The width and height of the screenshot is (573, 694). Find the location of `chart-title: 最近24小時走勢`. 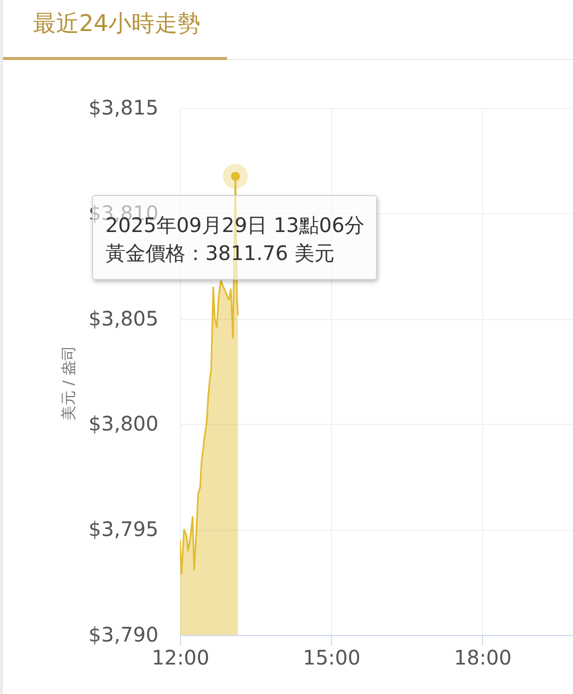

chart-title: 最近24小時走勢 is located at coordinates (116, 24).